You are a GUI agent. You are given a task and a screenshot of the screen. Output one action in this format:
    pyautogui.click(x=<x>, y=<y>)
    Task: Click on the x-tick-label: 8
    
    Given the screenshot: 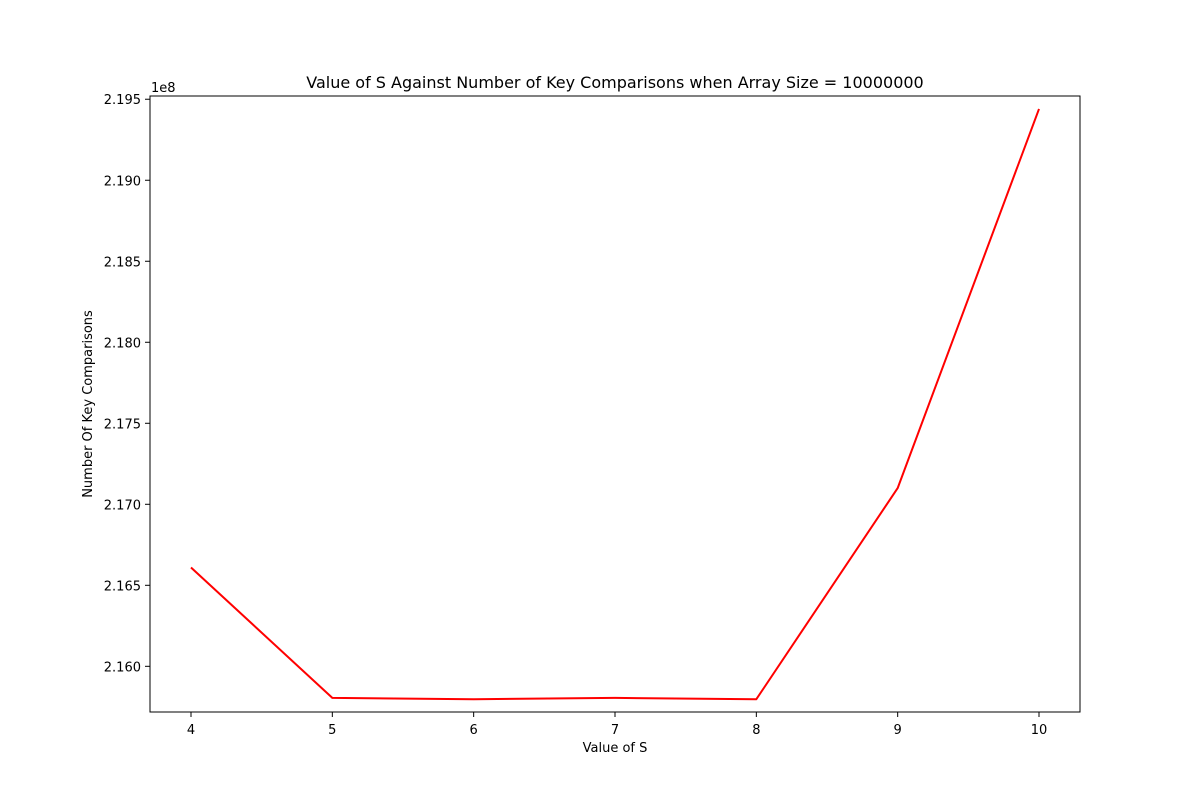 What is the action you would take?
    pyautogui.click(x=756, y=730)
    